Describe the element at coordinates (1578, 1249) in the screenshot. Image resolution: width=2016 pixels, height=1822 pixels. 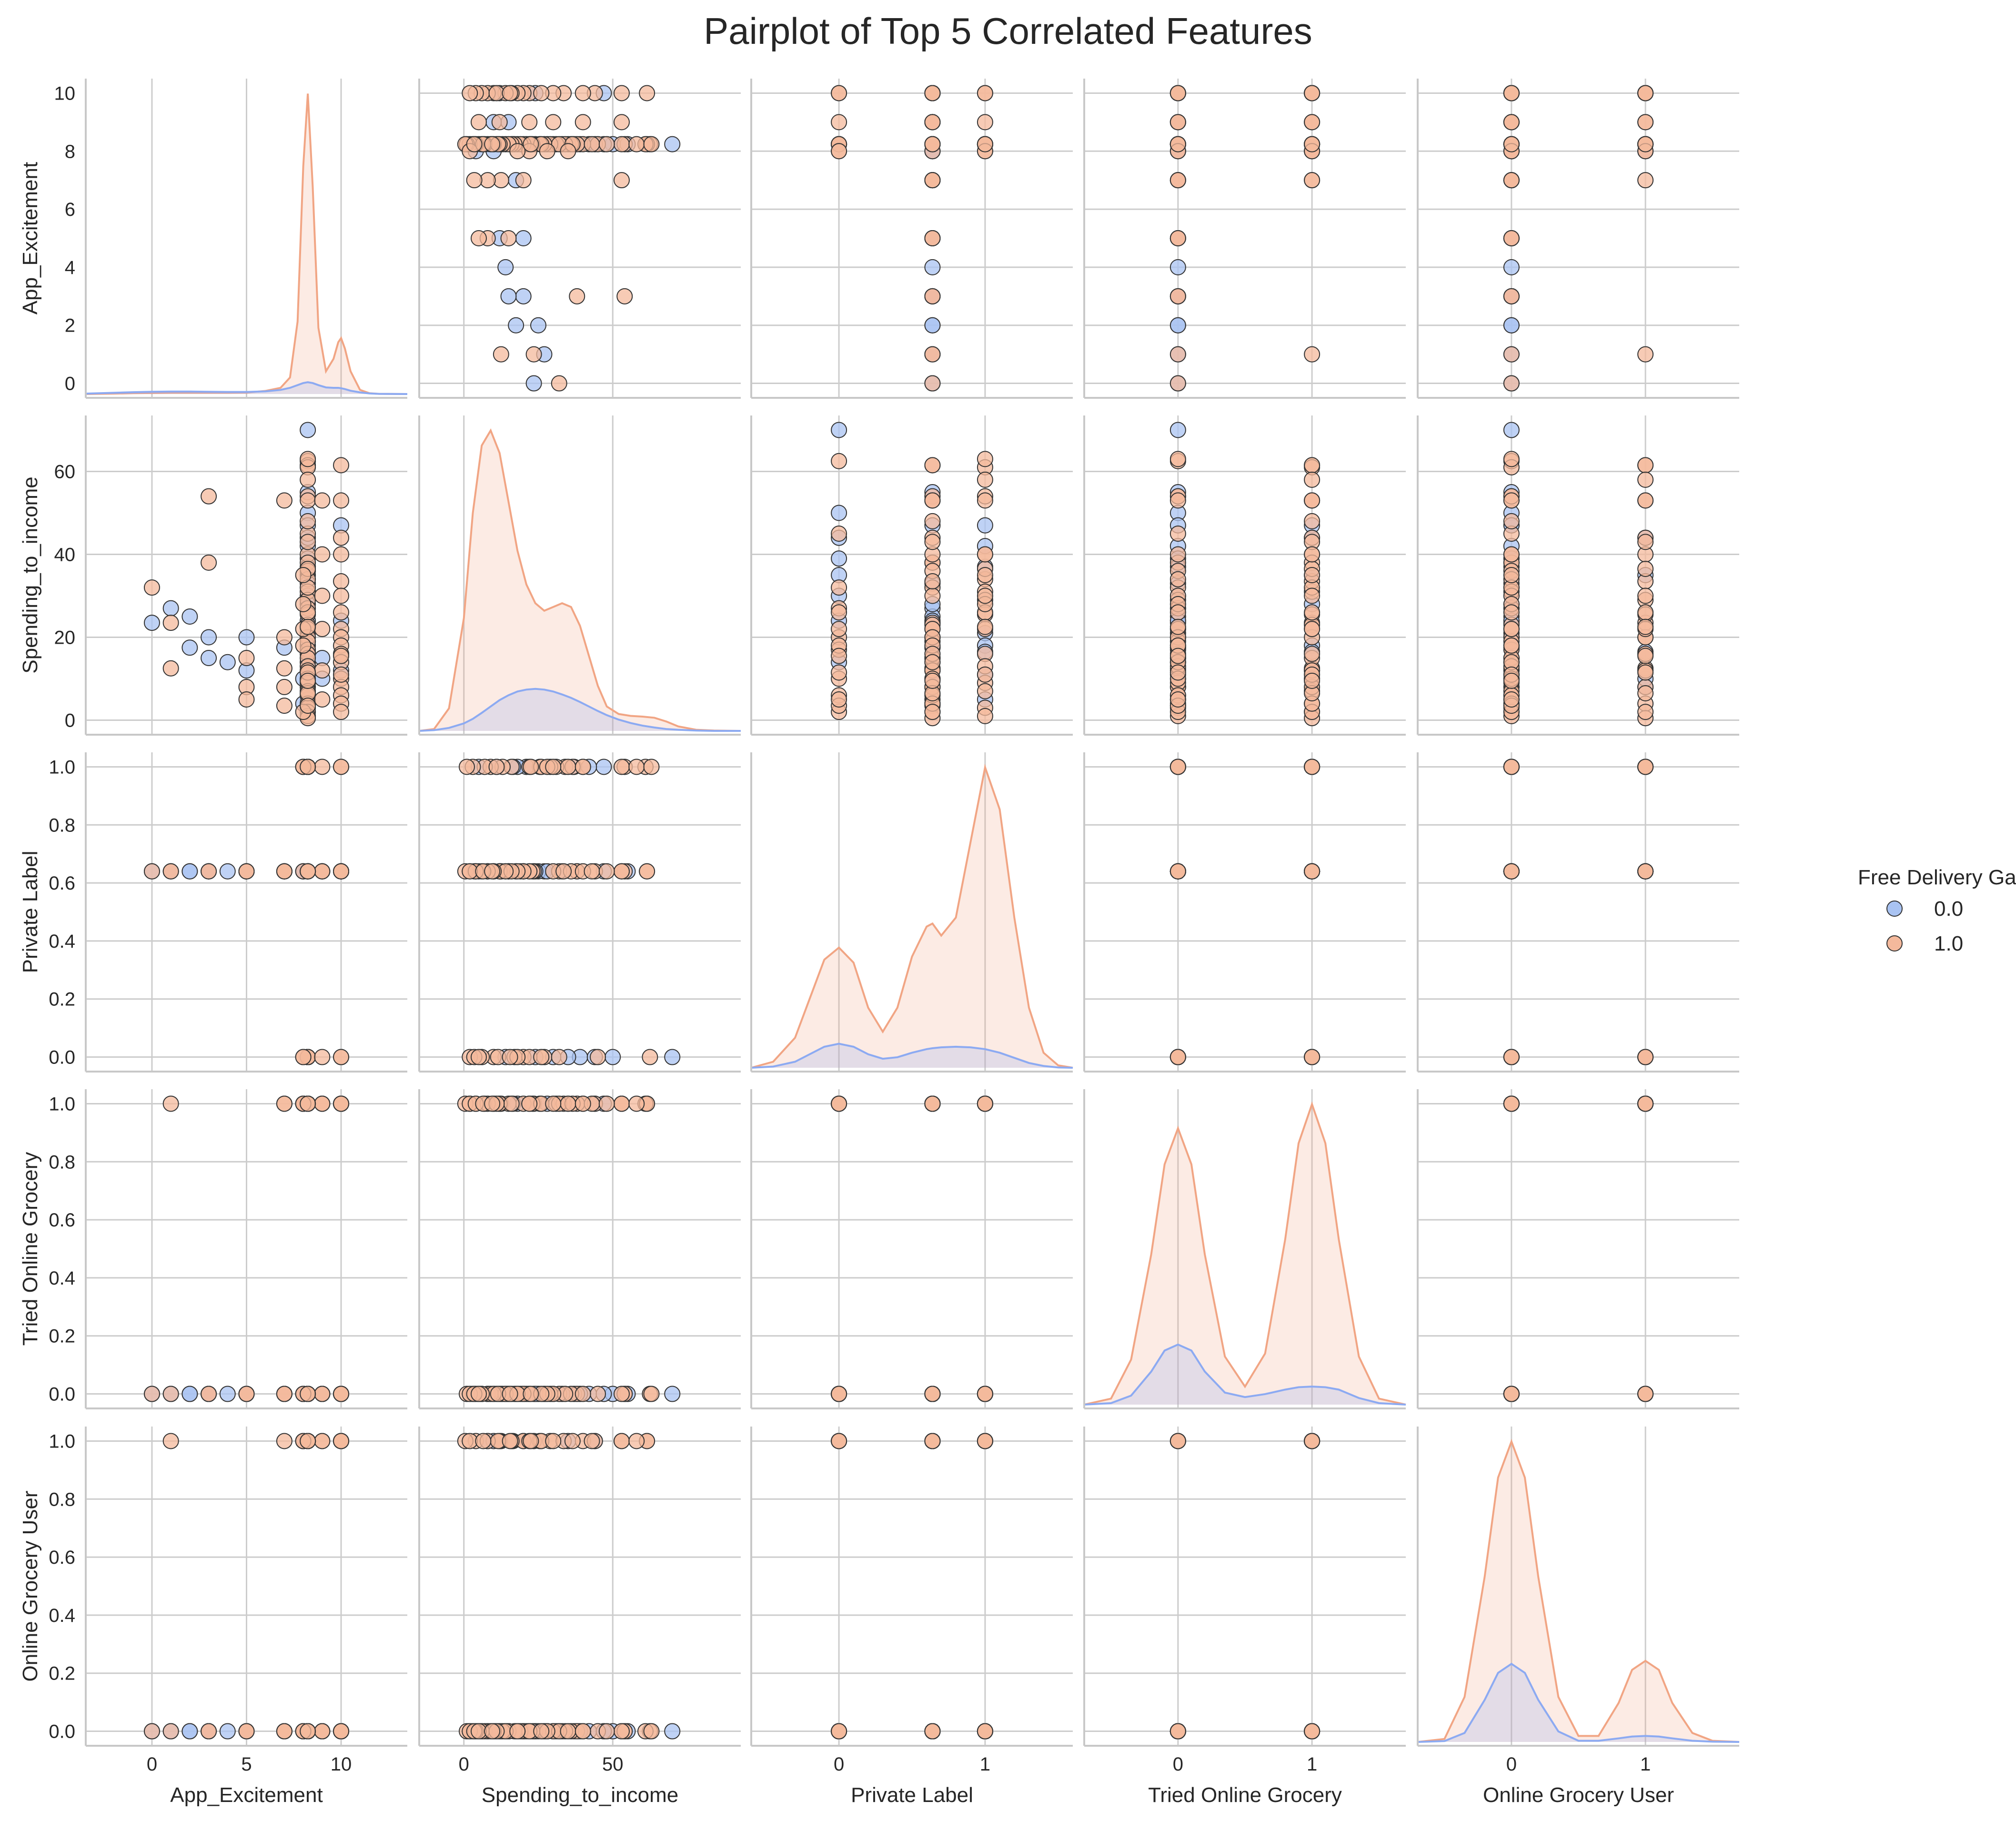
I see `panel-tried-online-grocery-vs-online-grocery-user` at that location.